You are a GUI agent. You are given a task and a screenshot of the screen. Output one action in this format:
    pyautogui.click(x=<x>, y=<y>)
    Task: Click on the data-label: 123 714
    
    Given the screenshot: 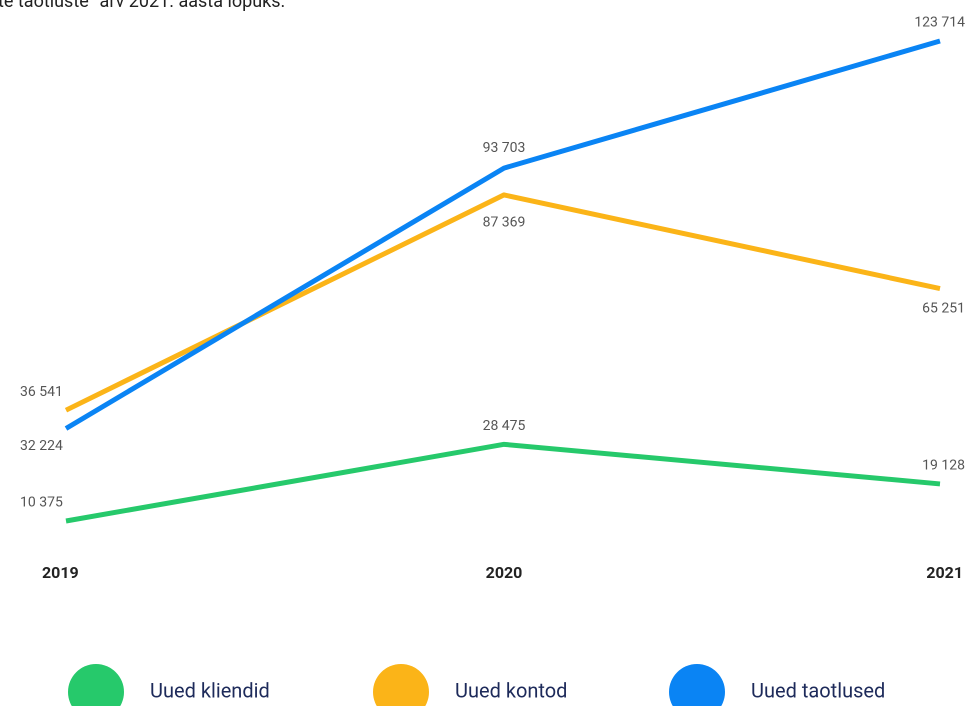 What is the action you would take?
    pyautogui.click(x=939, y=23)
    